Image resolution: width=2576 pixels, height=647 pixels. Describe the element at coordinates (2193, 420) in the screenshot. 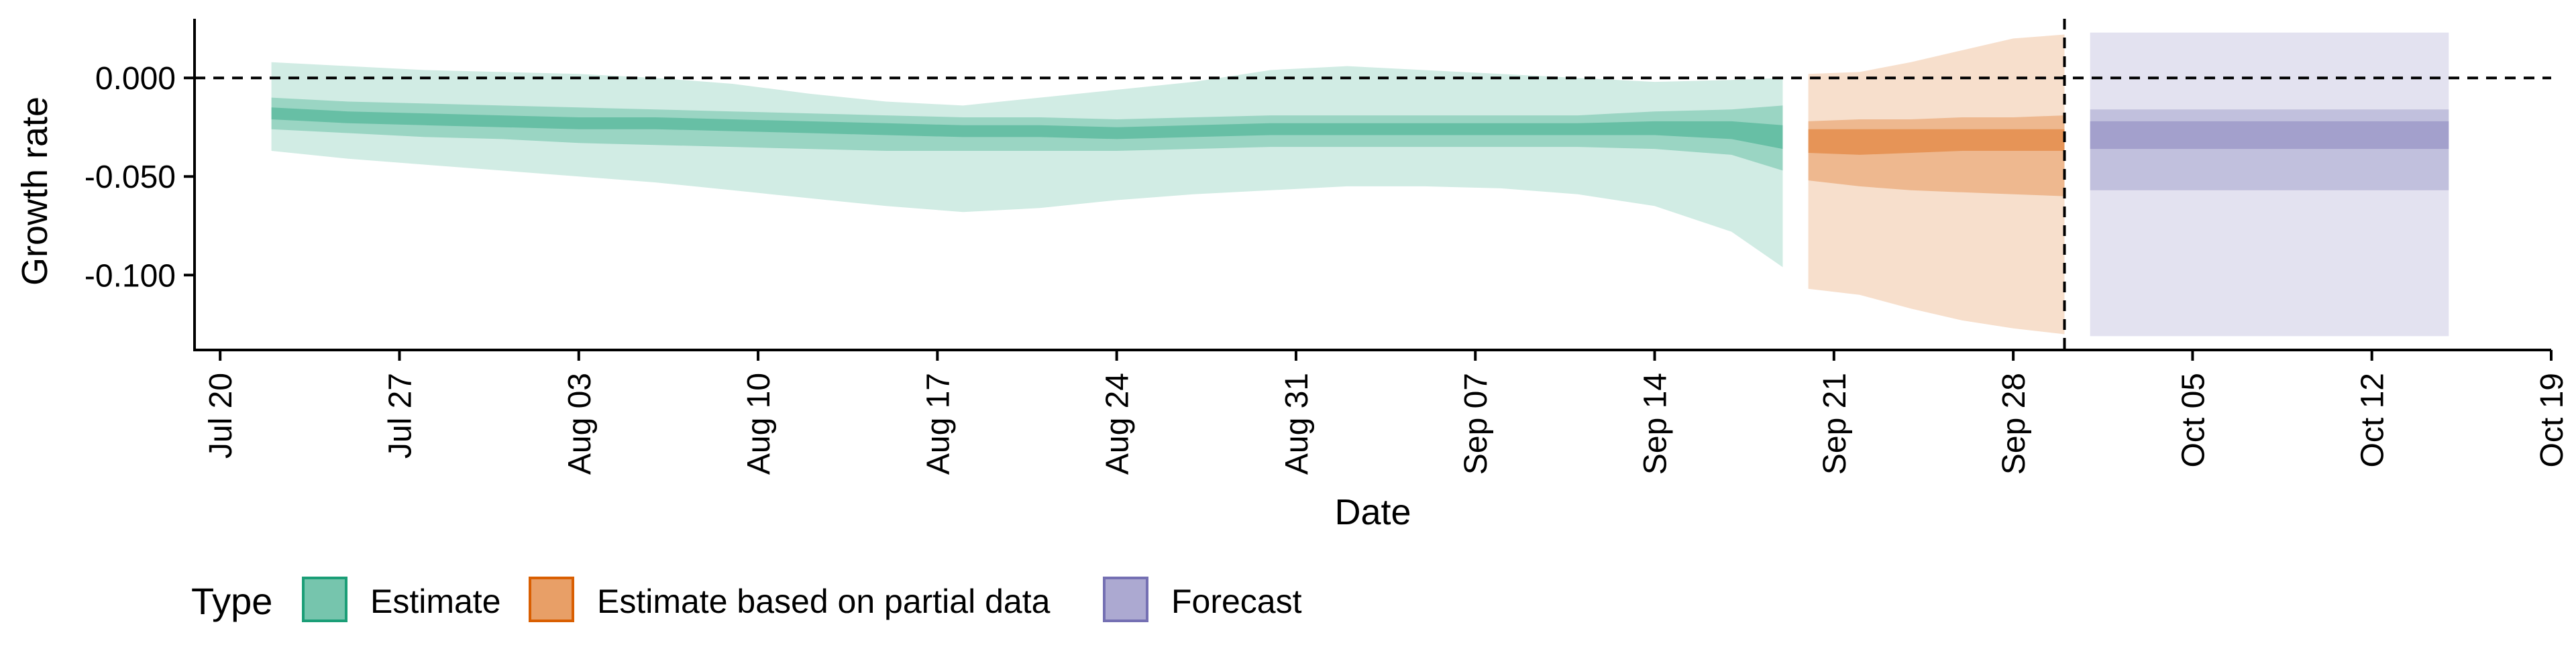

I see `x-tick-label: Oct 05` at that location.